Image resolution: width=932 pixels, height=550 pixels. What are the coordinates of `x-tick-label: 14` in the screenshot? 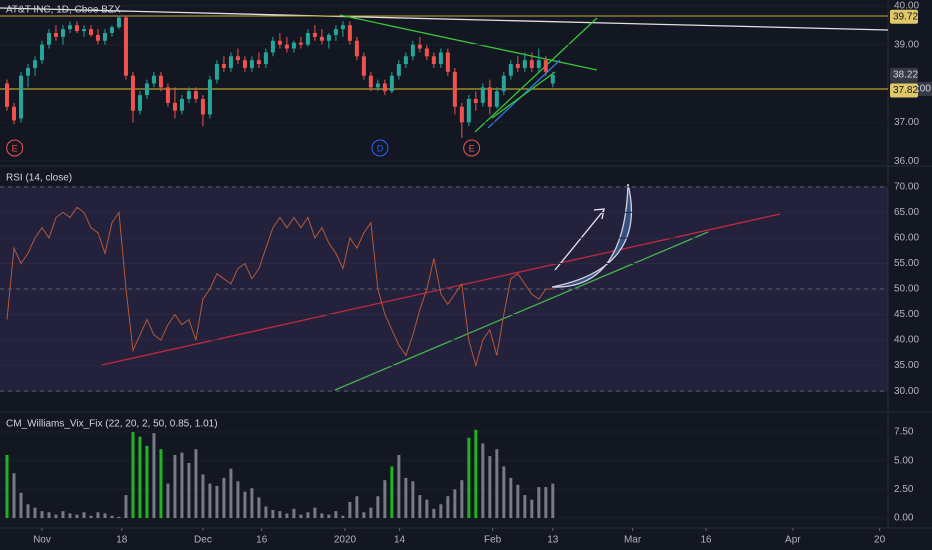 It's located at (400, 540).